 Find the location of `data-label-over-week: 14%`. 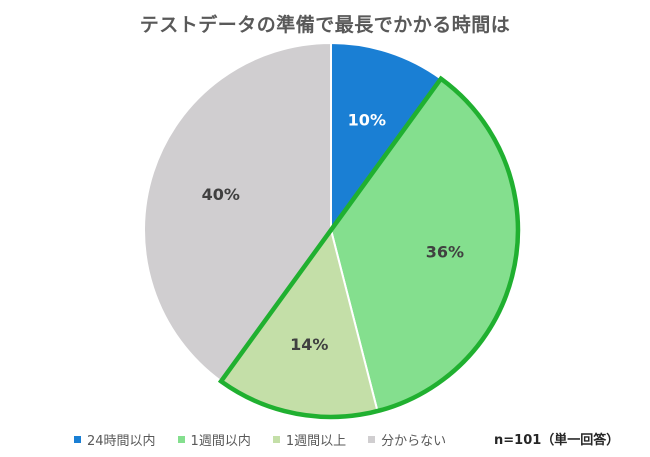

data-label-over-week: 14% is located at coordinates (309, 344).